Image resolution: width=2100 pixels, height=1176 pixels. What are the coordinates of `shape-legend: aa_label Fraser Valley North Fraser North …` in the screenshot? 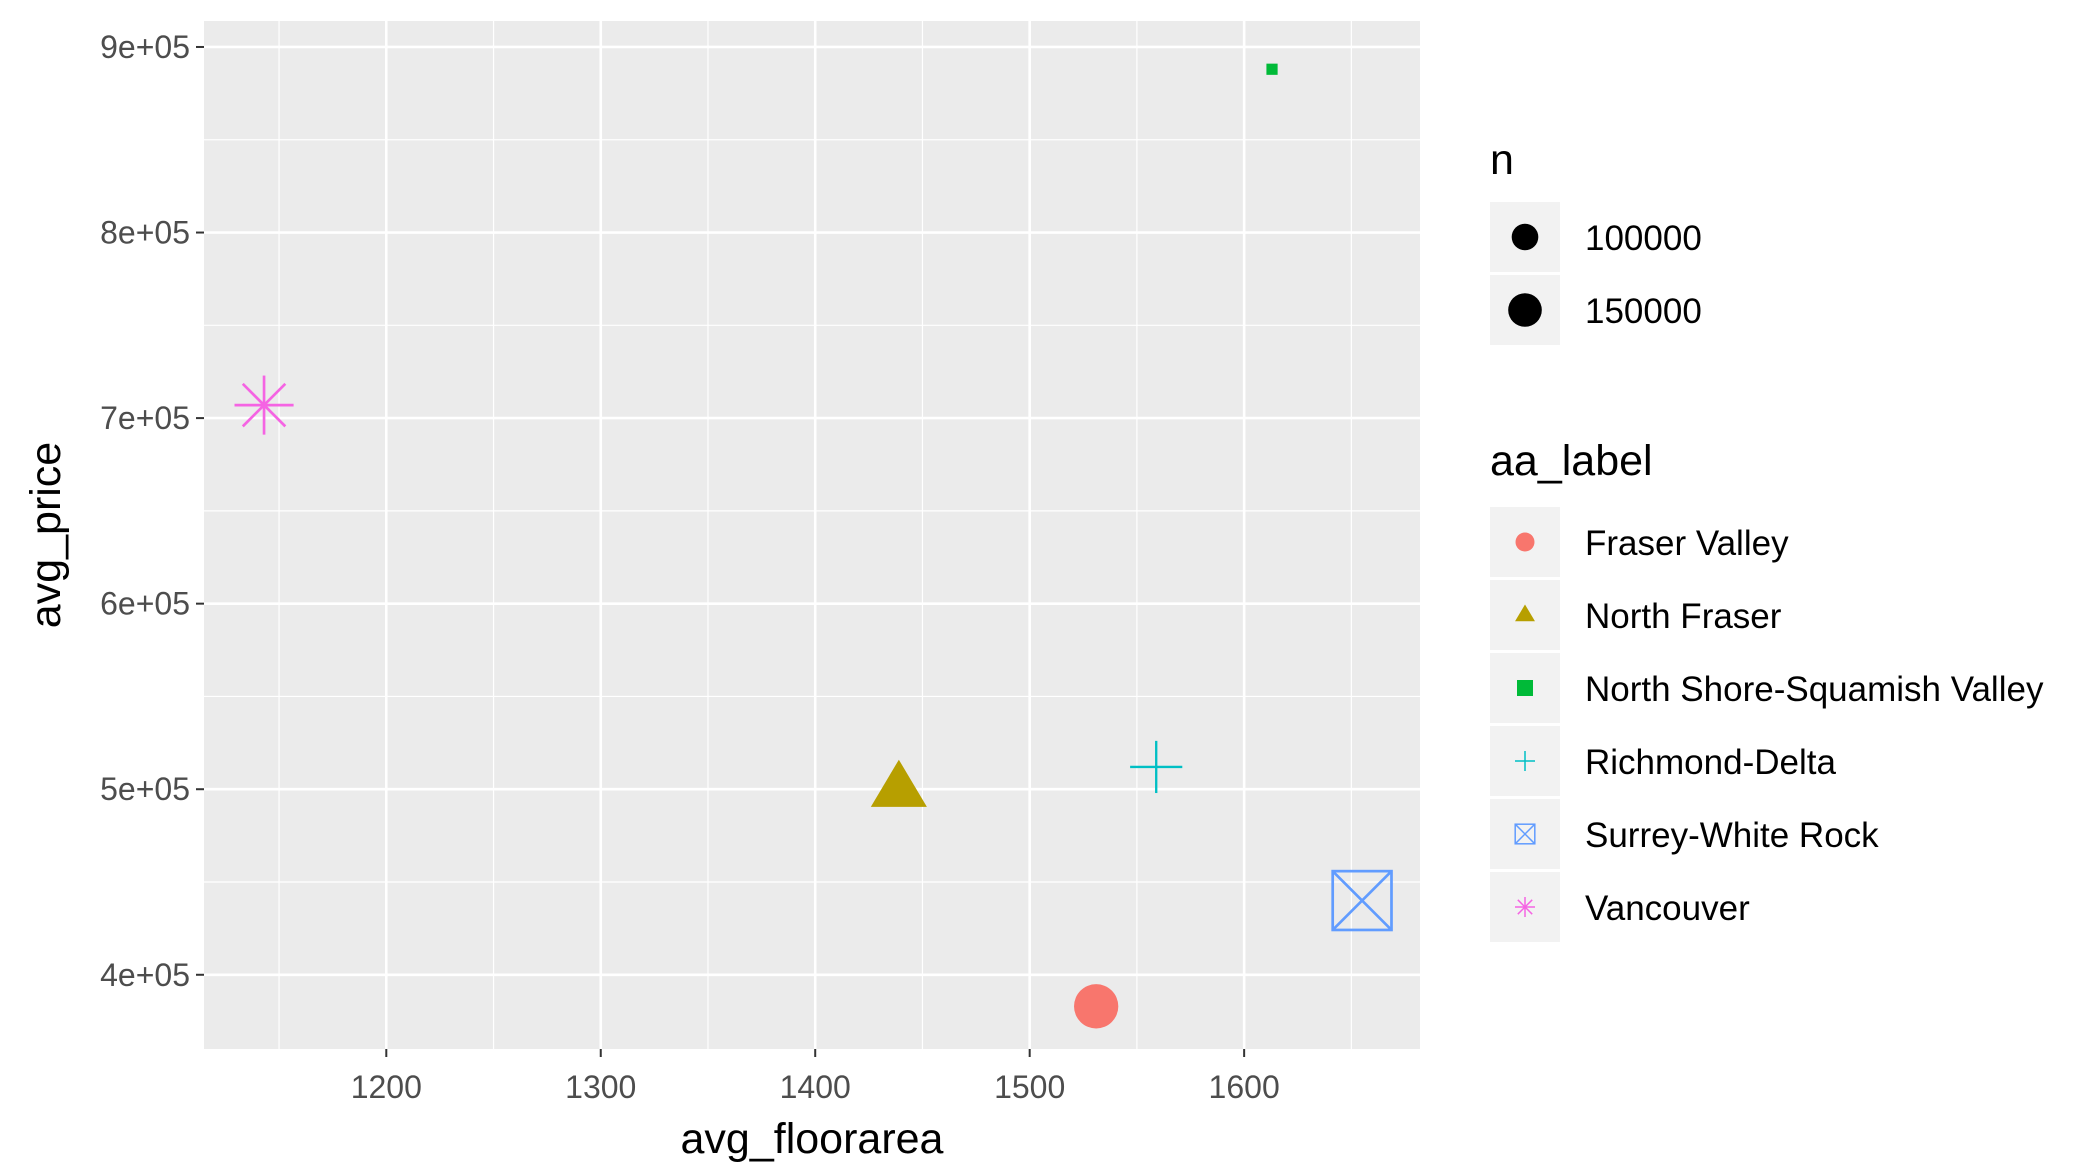 It's located at (1767, 689).